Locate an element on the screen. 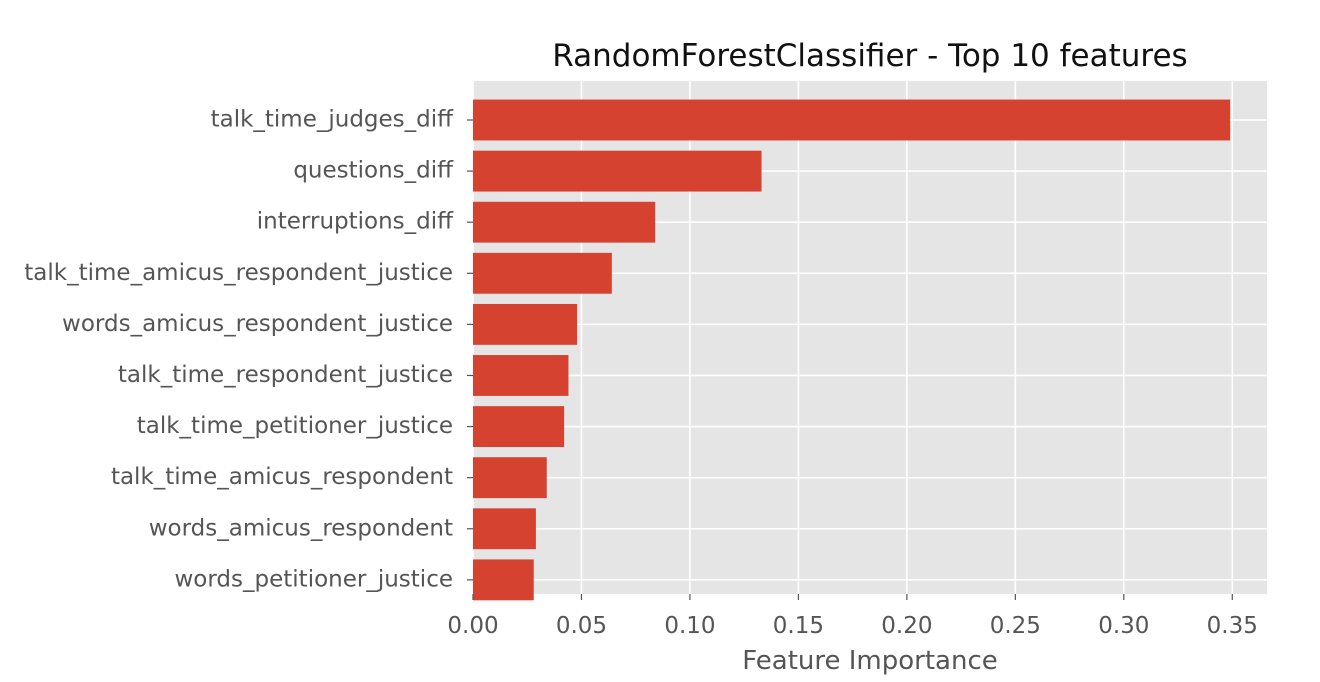 This screenshot has height=682, width=1320. bar-words_amicus_respondent_justice is located at coordinates (525, 324).